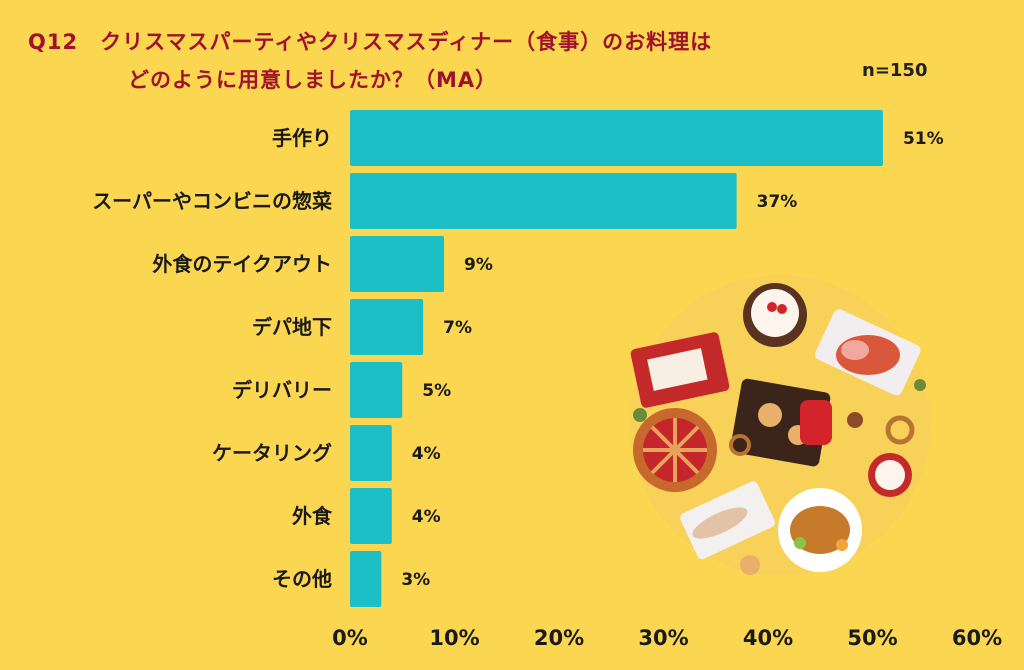 This screenshot has height=670, width=1024. What do you see at coordinates (478, 265) in the screenshot?
I see `value-label-3: 9%` at bounding box center [478, 265].